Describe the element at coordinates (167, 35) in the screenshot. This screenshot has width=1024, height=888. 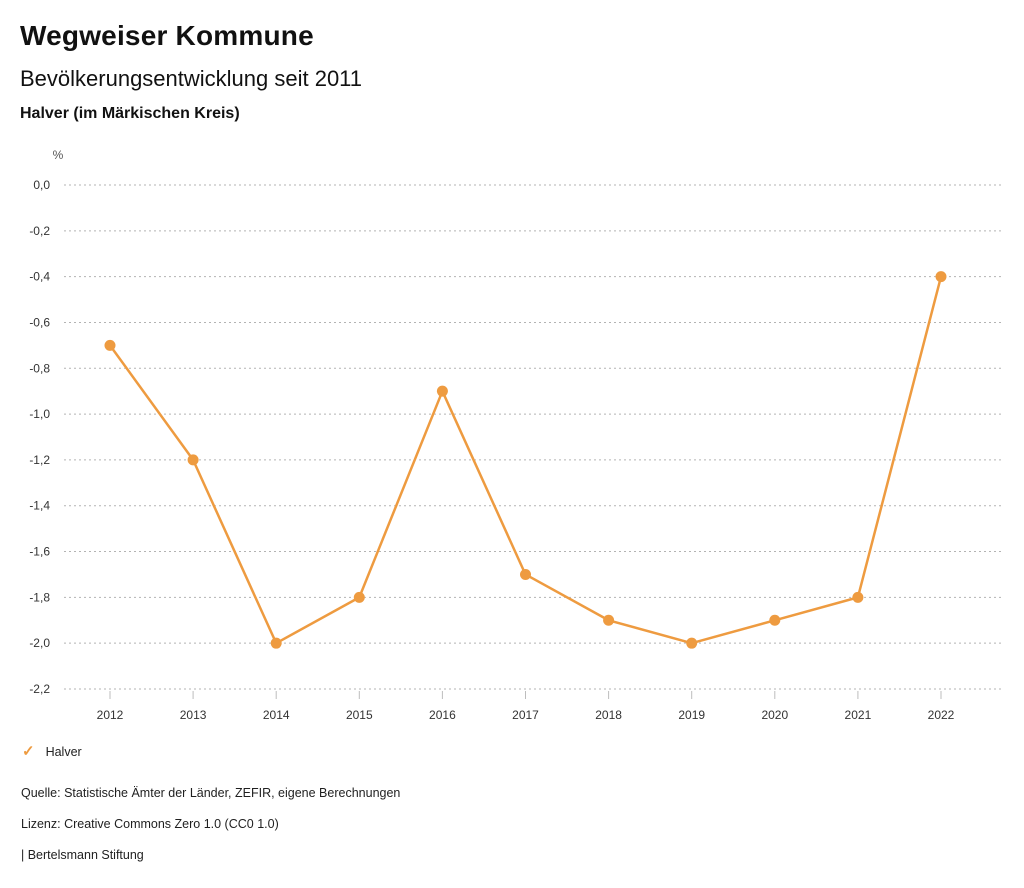
I see `page-title: Wegweiser Kommune` at that location.